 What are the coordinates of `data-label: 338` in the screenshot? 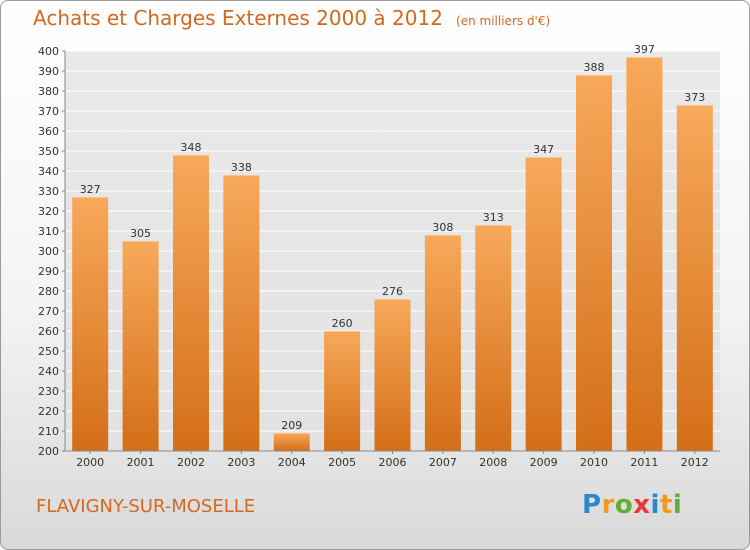 It's located at (241, 167).